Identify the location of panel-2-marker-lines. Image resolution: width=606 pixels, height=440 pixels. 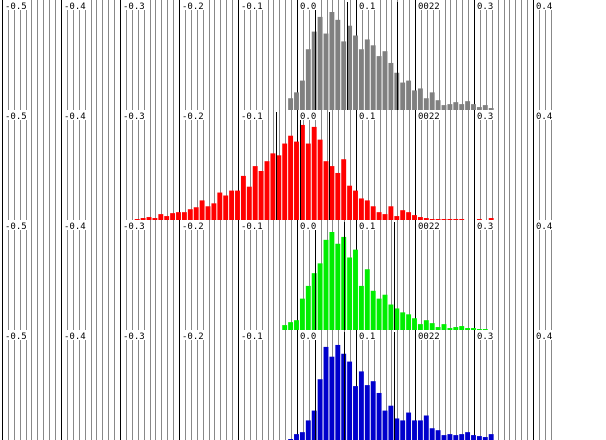
(303, 166).